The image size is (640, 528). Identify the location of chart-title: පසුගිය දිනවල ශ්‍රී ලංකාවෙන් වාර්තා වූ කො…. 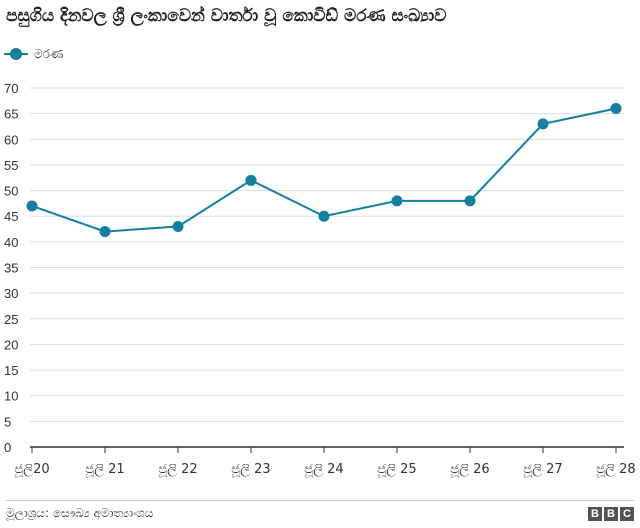
(226, 16).